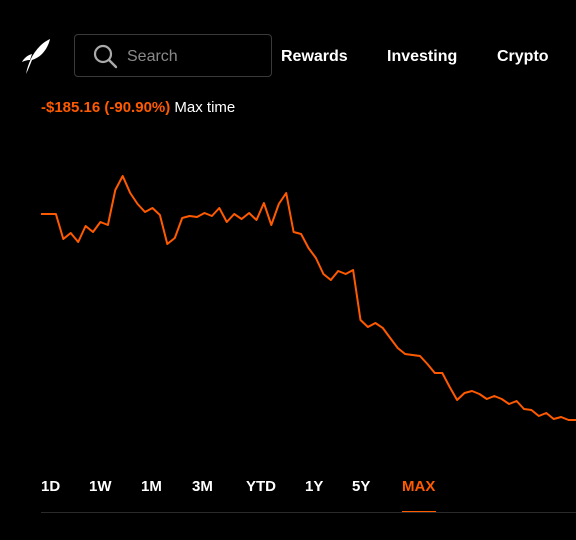  What do you see at coordinates (422, 56) in the screenshot?
I see `nav-link: Investing` at bounding box center [422, 56].